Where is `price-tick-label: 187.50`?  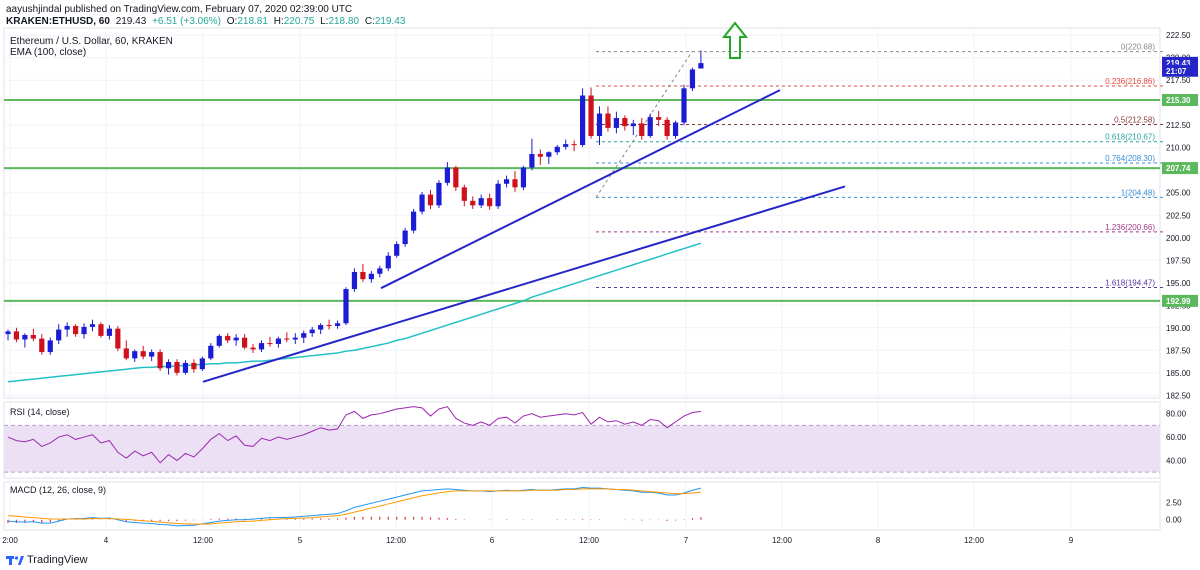 price-tick-label: 187.50 is located at coordinates (1178, 350).